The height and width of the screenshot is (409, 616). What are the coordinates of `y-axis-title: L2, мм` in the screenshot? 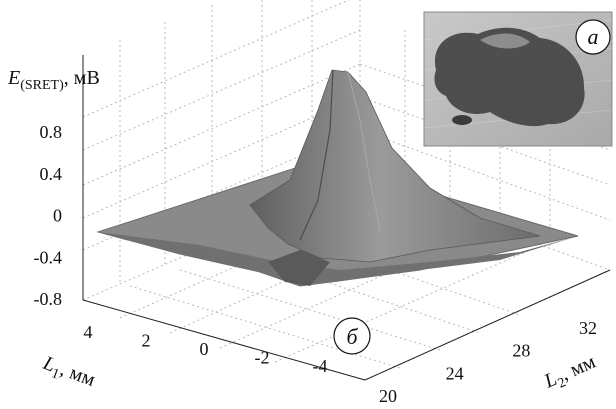 It's located at (570, 374).